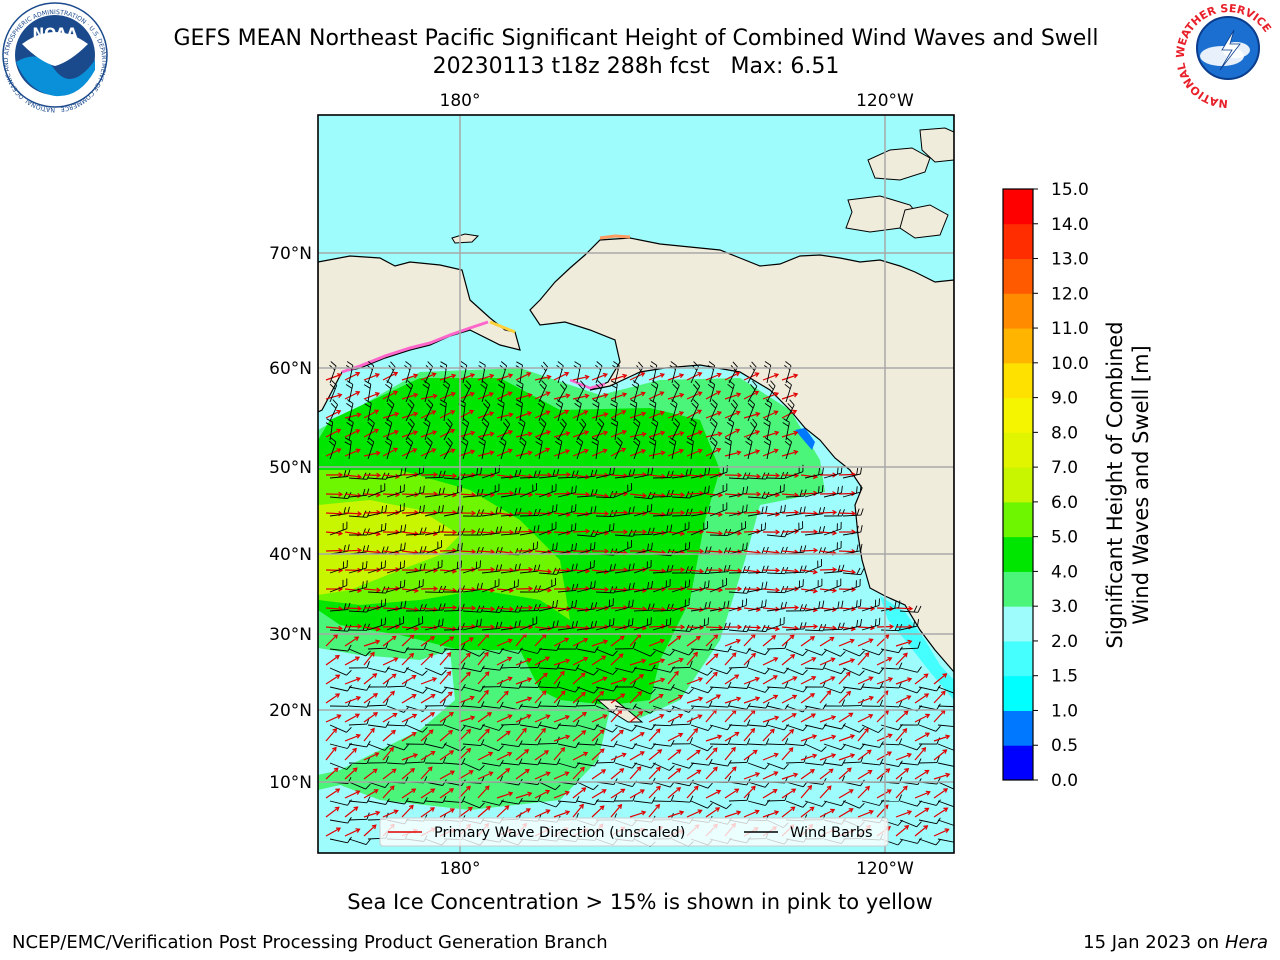  Describe the element at coordinates (290, 555) in the screenshot. I see `lat-label-40n: 40°N` at that location.